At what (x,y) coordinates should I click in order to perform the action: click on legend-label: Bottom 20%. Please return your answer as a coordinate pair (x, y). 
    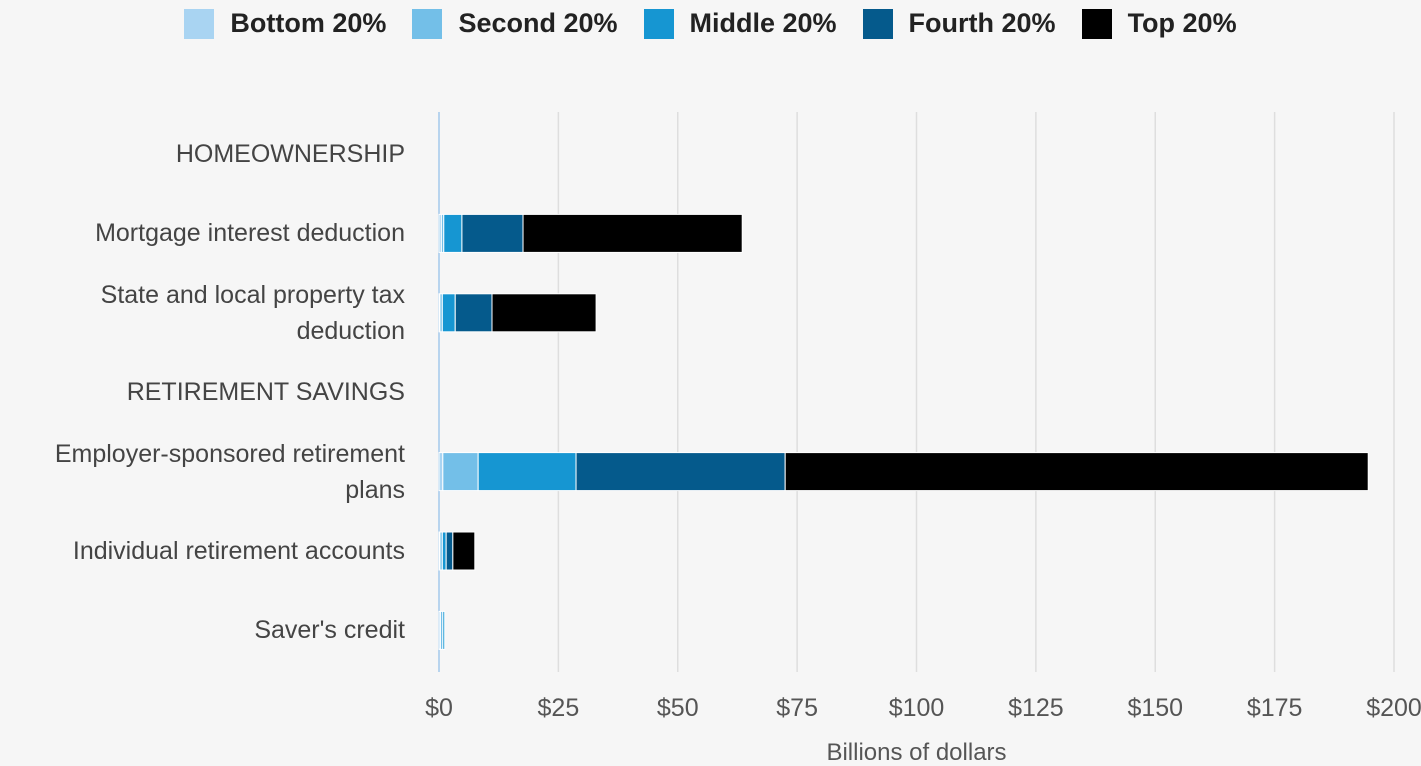
    Looking at the image, I should click on (308, 23).